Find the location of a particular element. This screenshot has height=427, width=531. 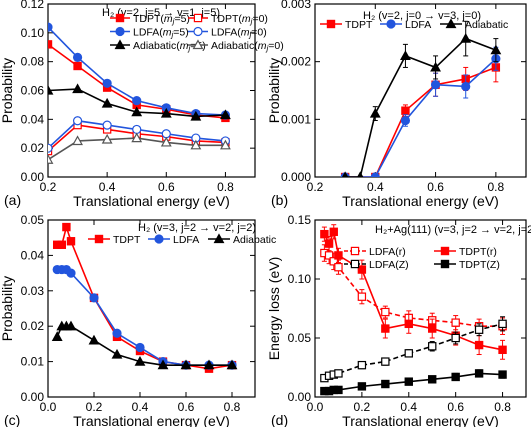

x-tick-label: 0.8 is located at coordinates (496, 187).